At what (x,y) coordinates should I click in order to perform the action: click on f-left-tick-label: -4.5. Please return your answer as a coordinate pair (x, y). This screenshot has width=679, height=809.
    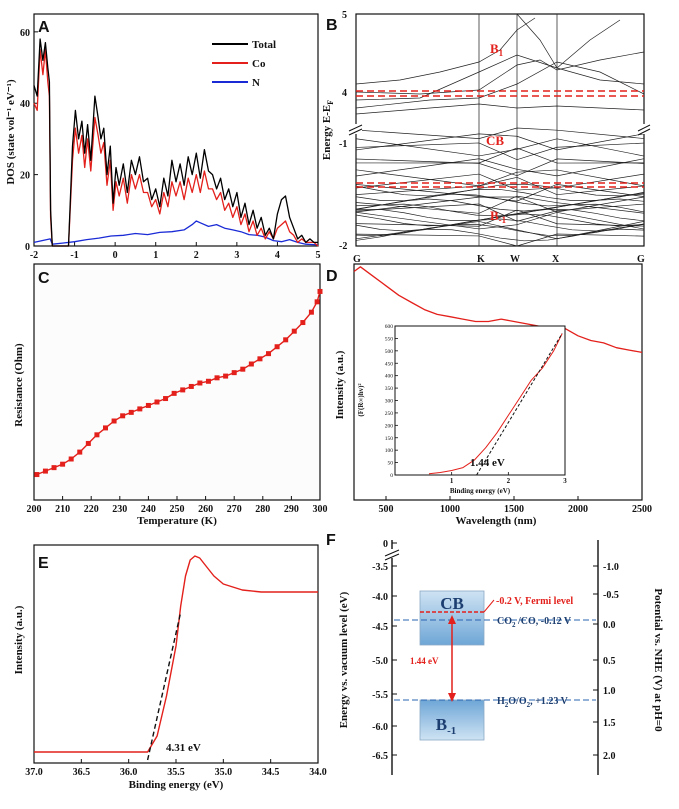
    Looking at the image, I should click on (380, 627).